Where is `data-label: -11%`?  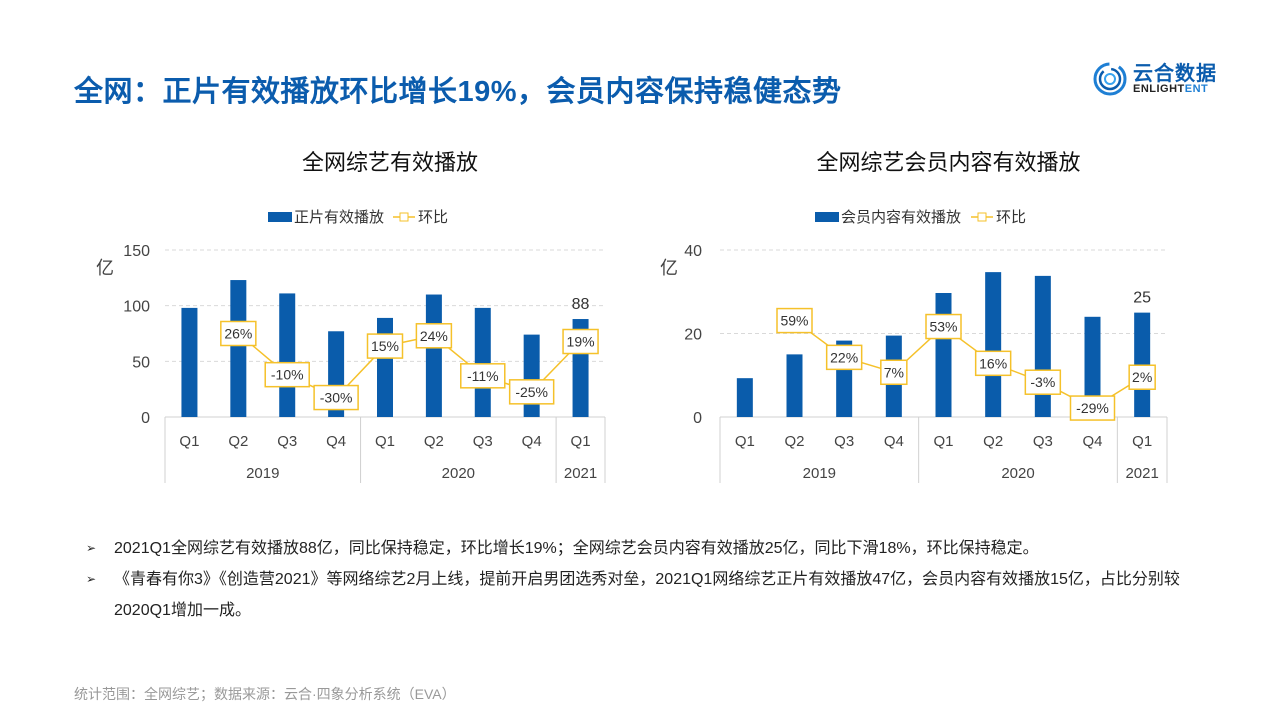 data-label: -11% is located at coordinates (483, 376).